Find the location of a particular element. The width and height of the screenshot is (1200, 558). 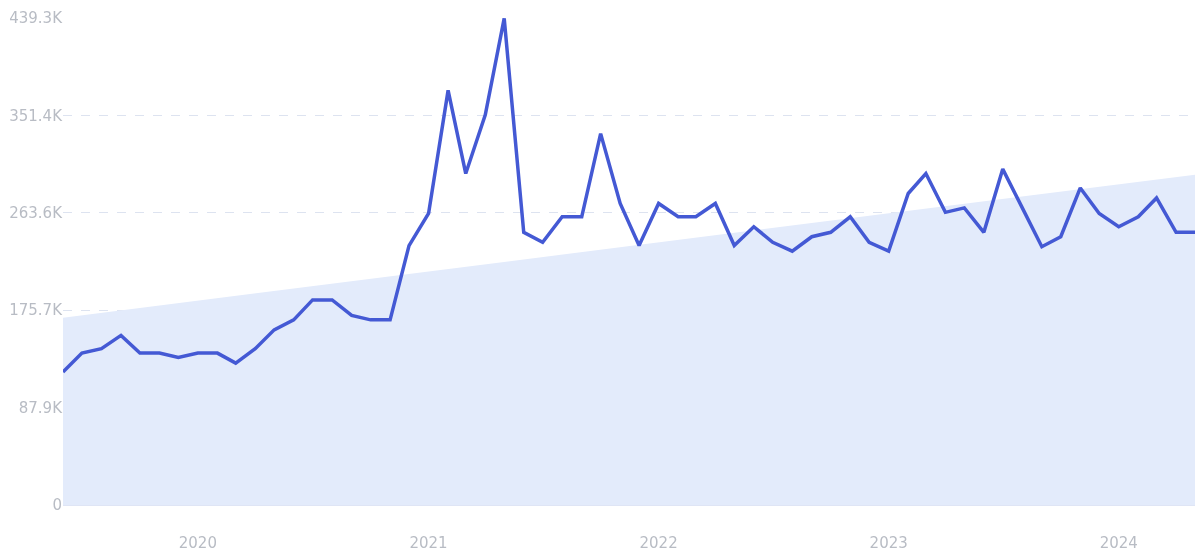

x-tick-label: 2024 is located at coordinates (1118, 543).